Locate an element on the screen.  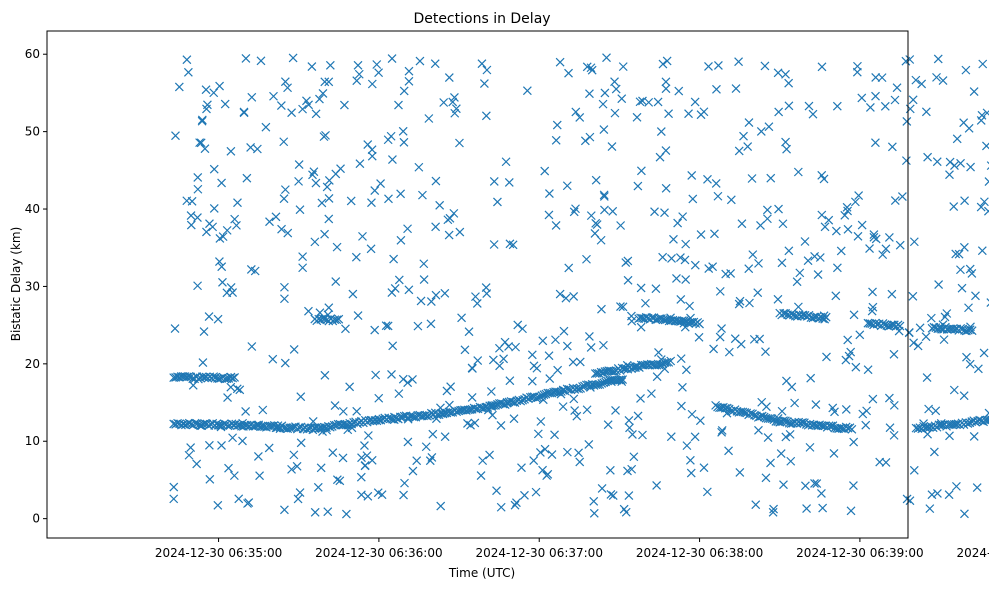
y-tick-label: 10 is located at coordinates (32, 441).